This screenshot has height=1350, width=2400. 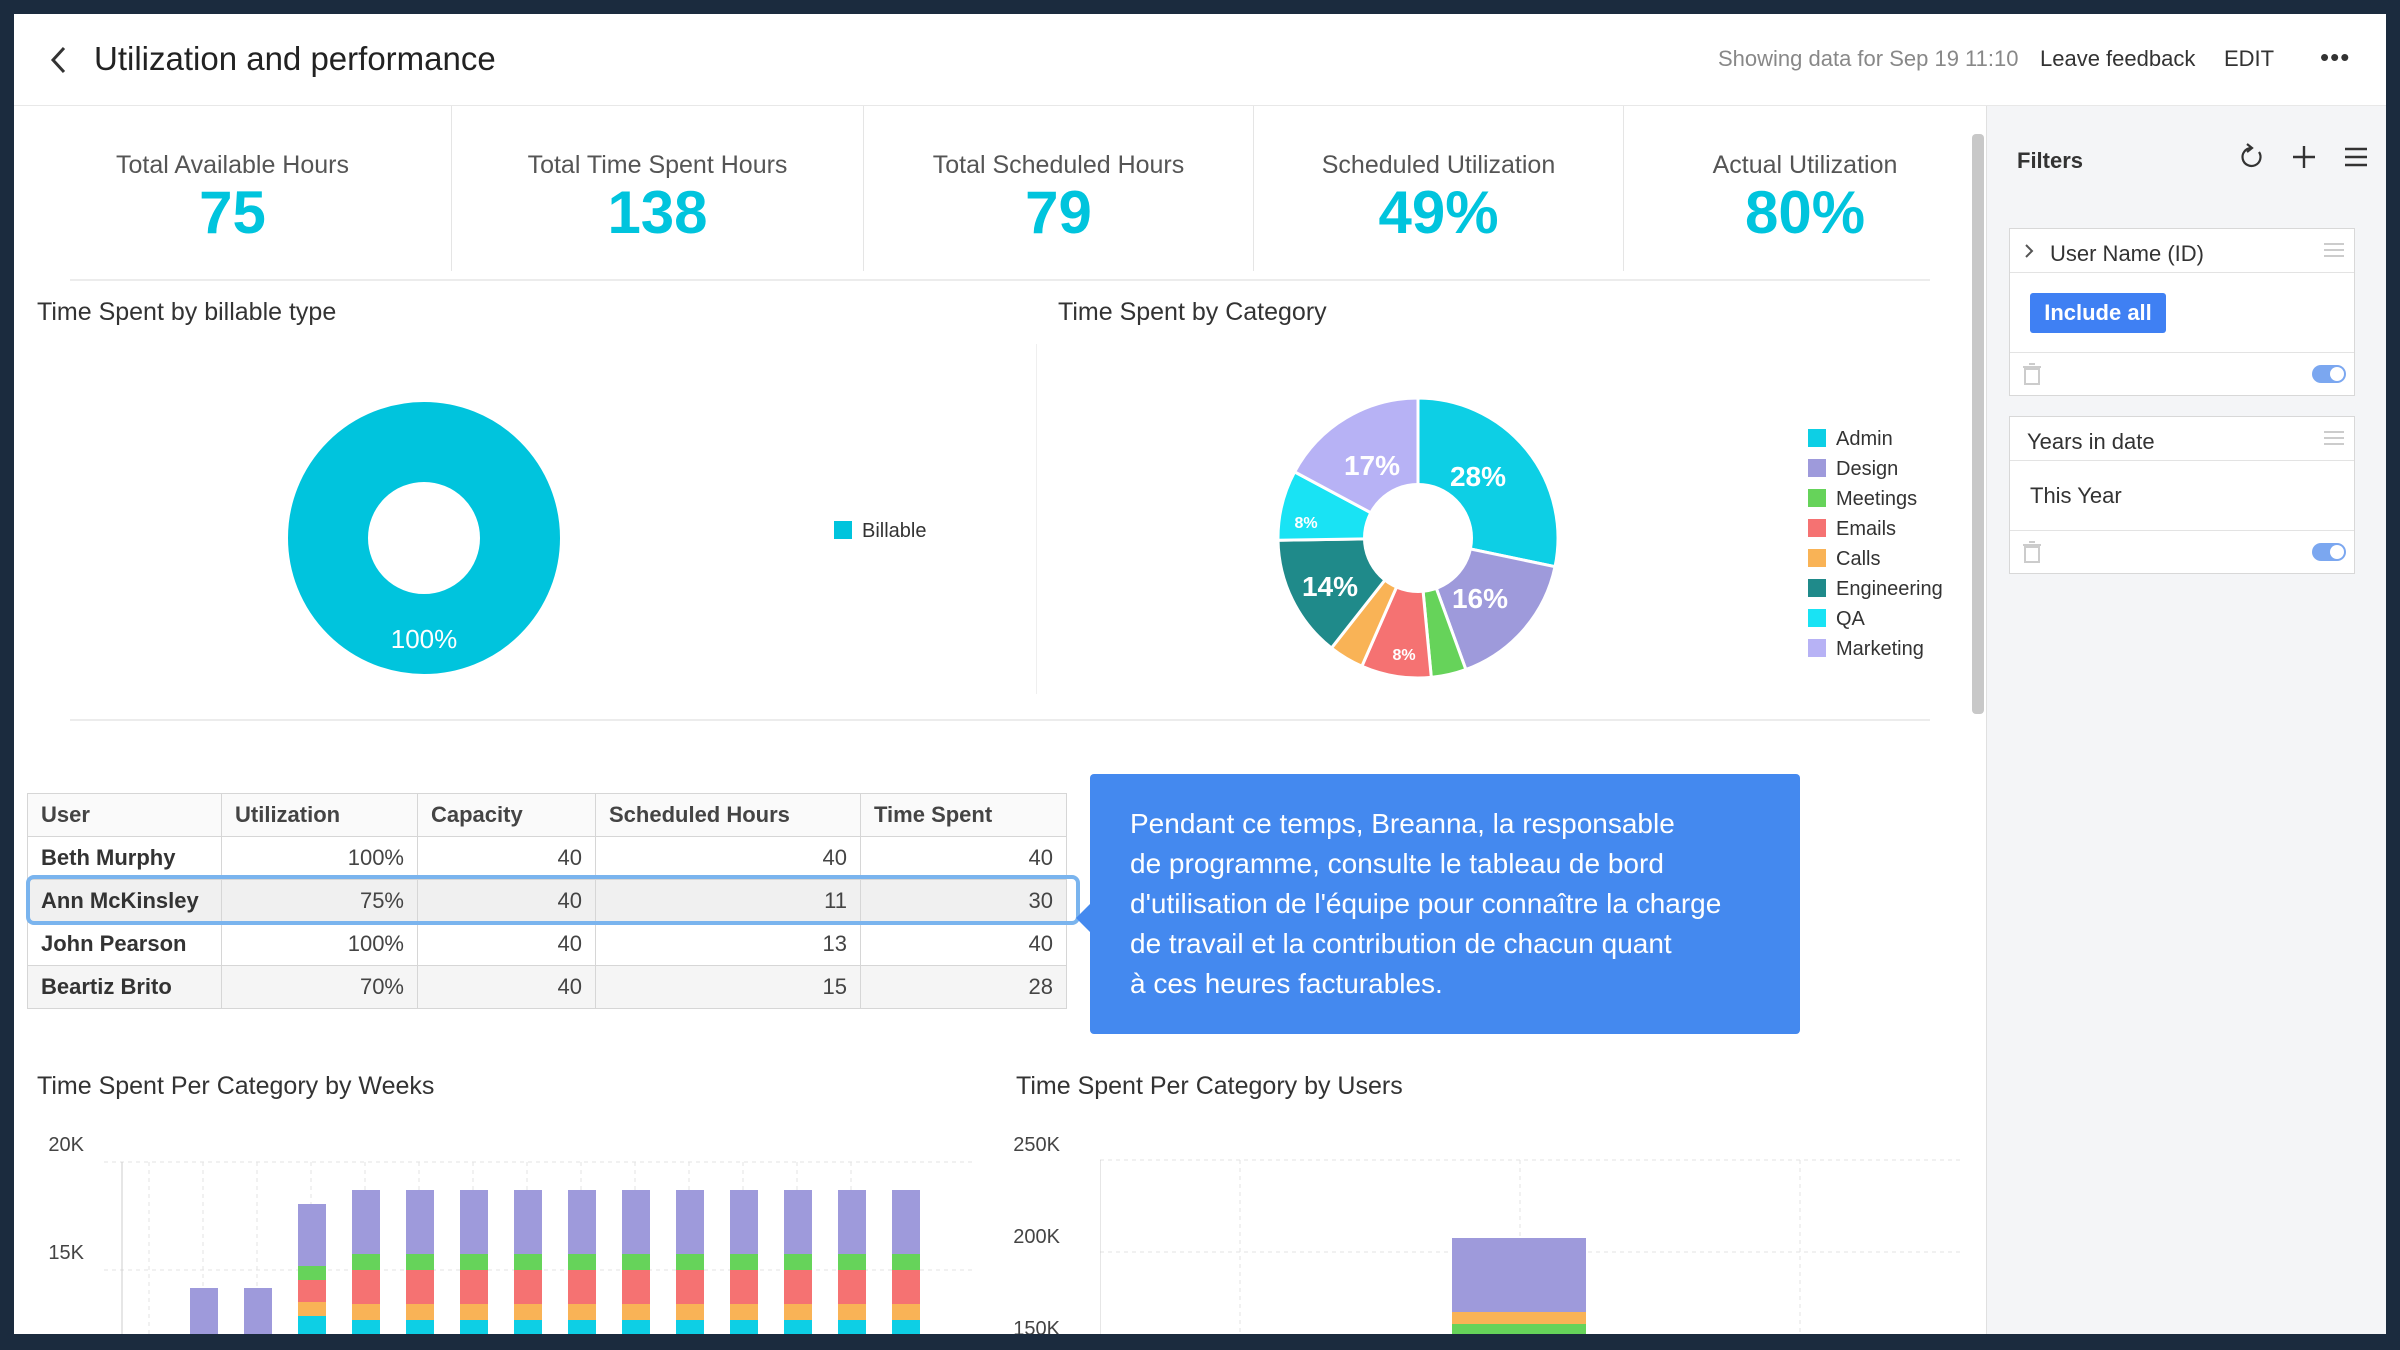 I want to click on edit-button: EDIT, so click(x=2249, y=58).